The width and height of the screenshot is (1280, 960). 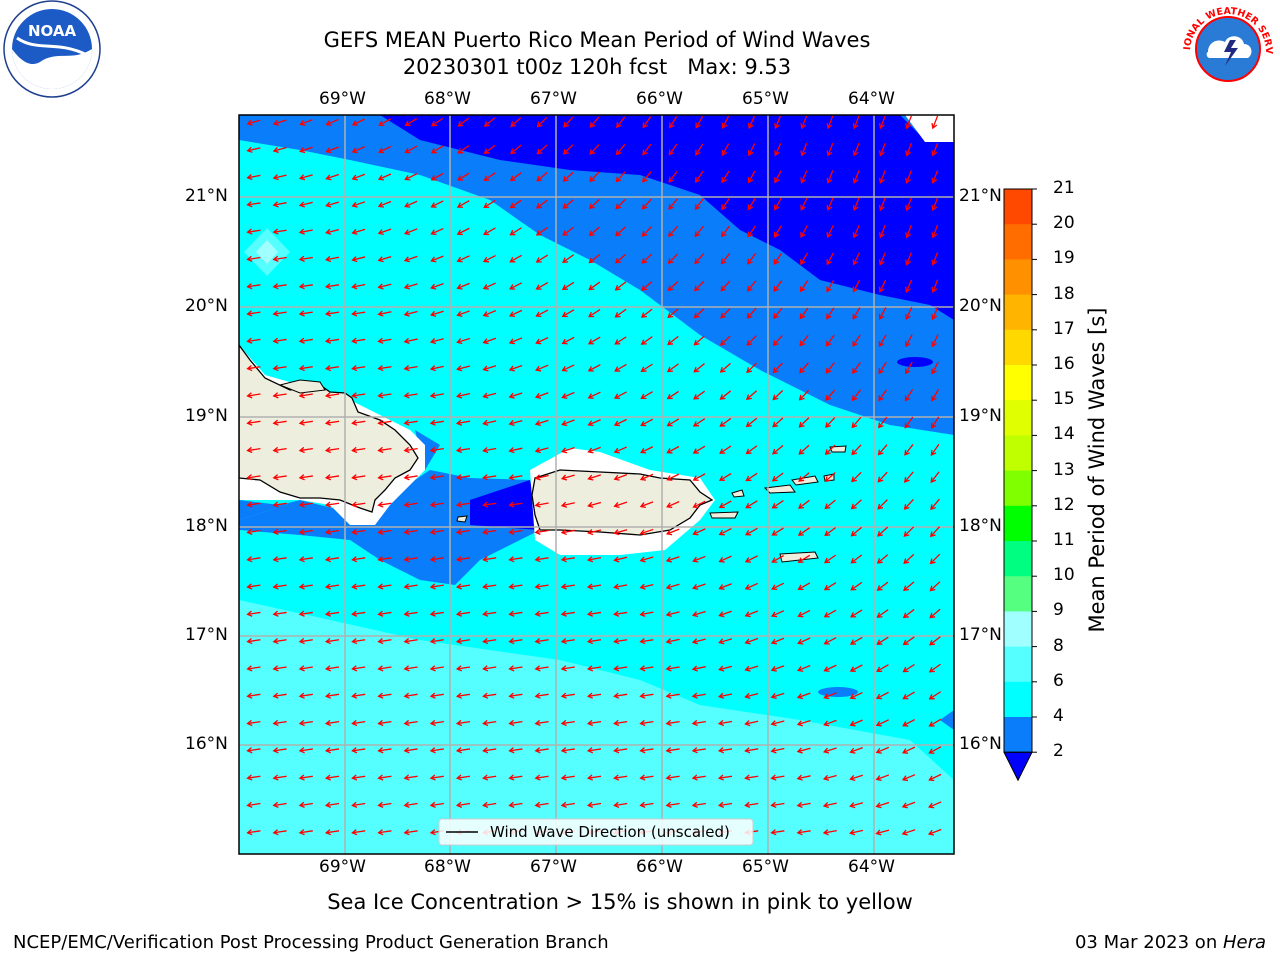 What do you see at coordinates (1064, 469) in the screenshot?
I see `colorbar-tick-label: 13` at bounding box center [1064, 469].